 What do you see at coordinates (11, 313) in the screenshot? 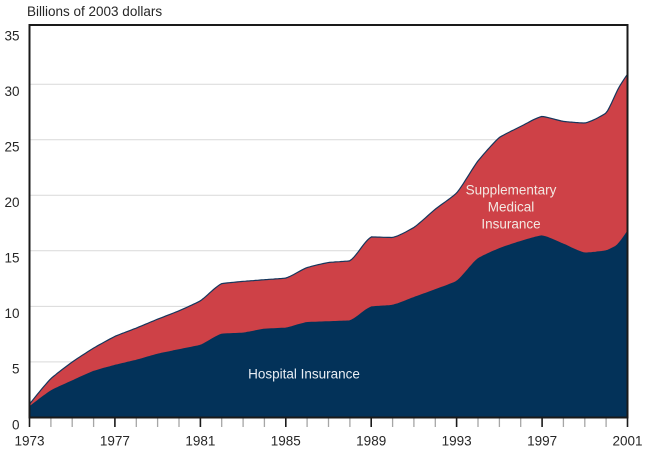
I see `svg-text: 10` at bounding box center [11, 313].